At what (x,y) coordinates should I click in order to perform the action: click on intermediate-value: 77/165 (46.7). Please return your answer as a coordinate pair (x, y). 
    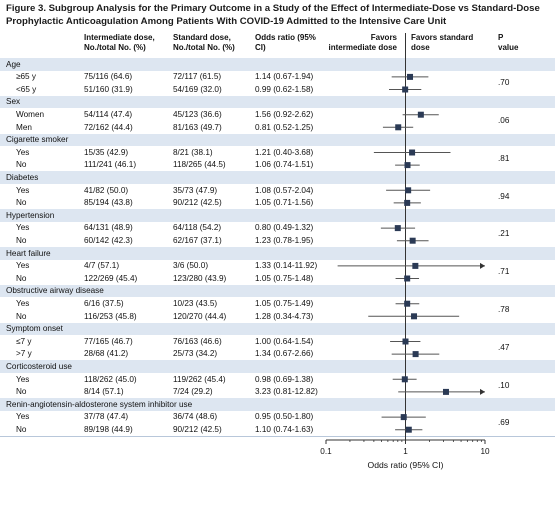
    Looking at the image, I should click on (108, 341).